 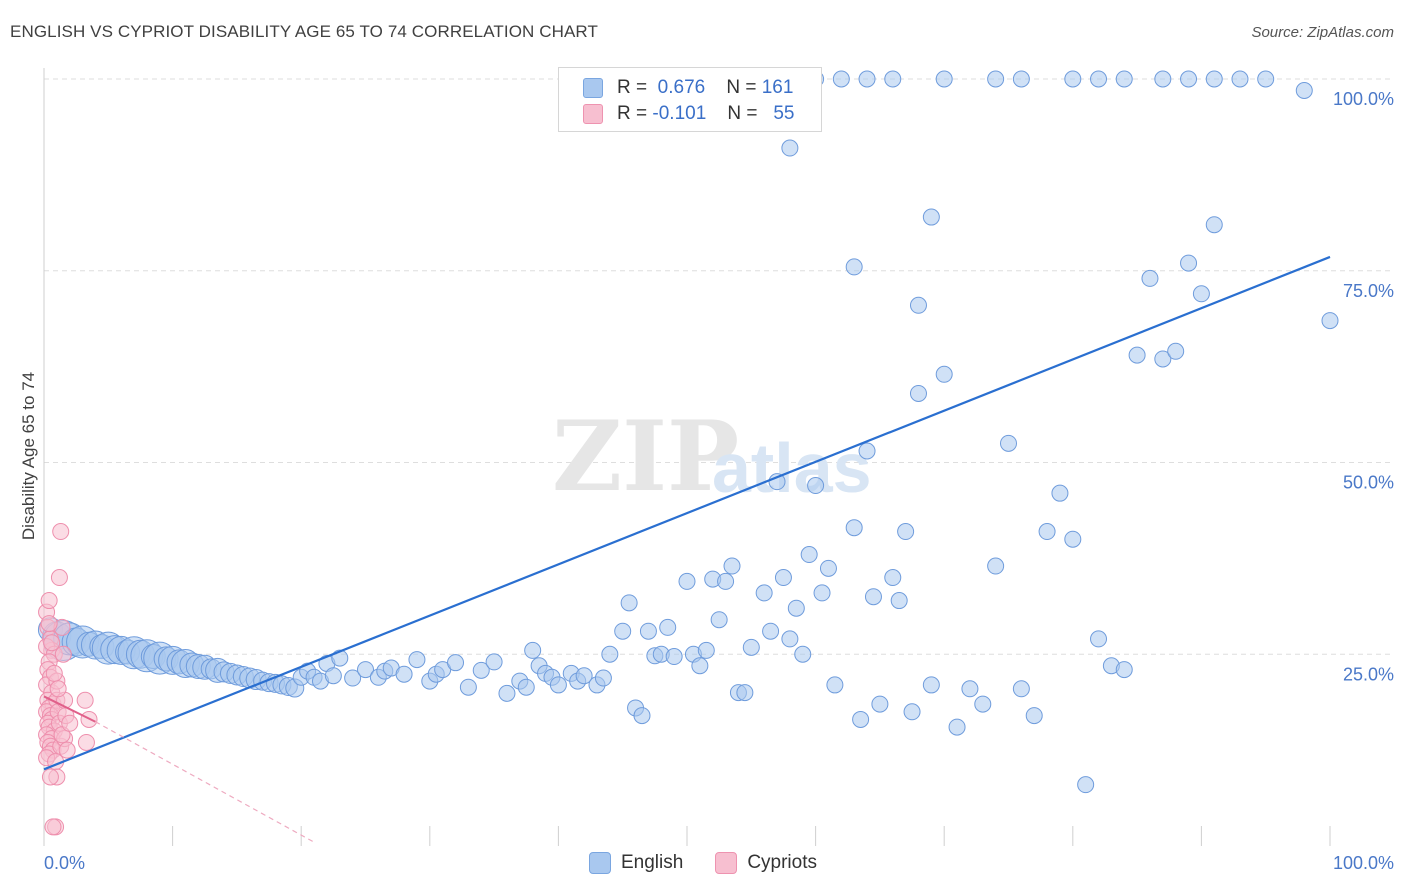 What do you see at coordinates (726, 863) in the screenshot?
I see `bottom-legend-swatch-cypriots` at bounding box center [726, 863].